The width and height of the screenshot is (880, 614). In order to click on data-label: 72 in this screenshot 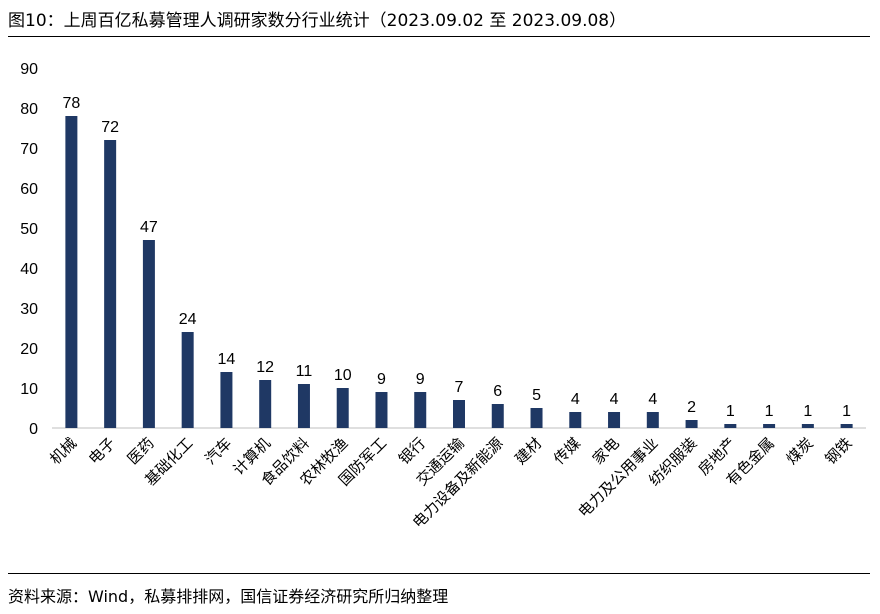, I will do `click(110, 127)`.